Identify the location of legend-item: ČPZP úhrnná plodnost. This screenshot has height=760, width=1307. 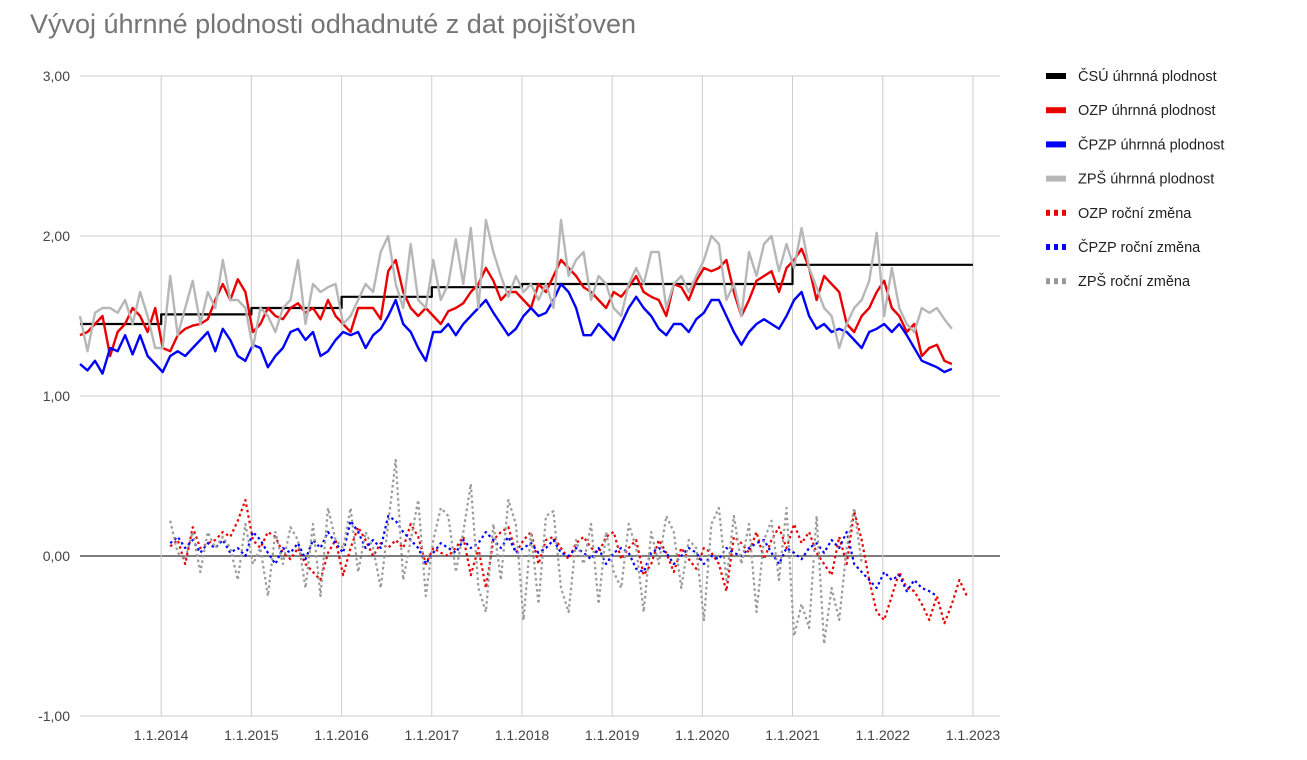
(1135, 144).